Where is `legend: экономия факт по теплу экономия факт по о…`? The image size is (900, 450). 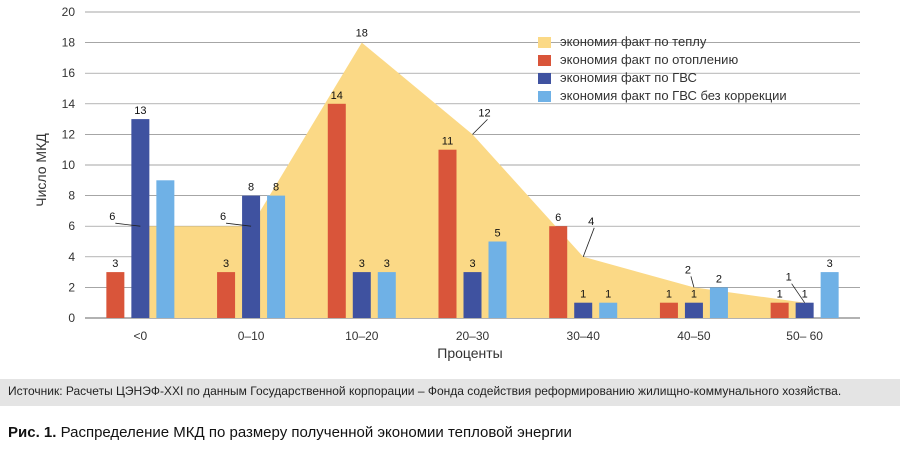
legend: экономия факт по теплу экономия факт по о… is located at coordinates (662, 68).